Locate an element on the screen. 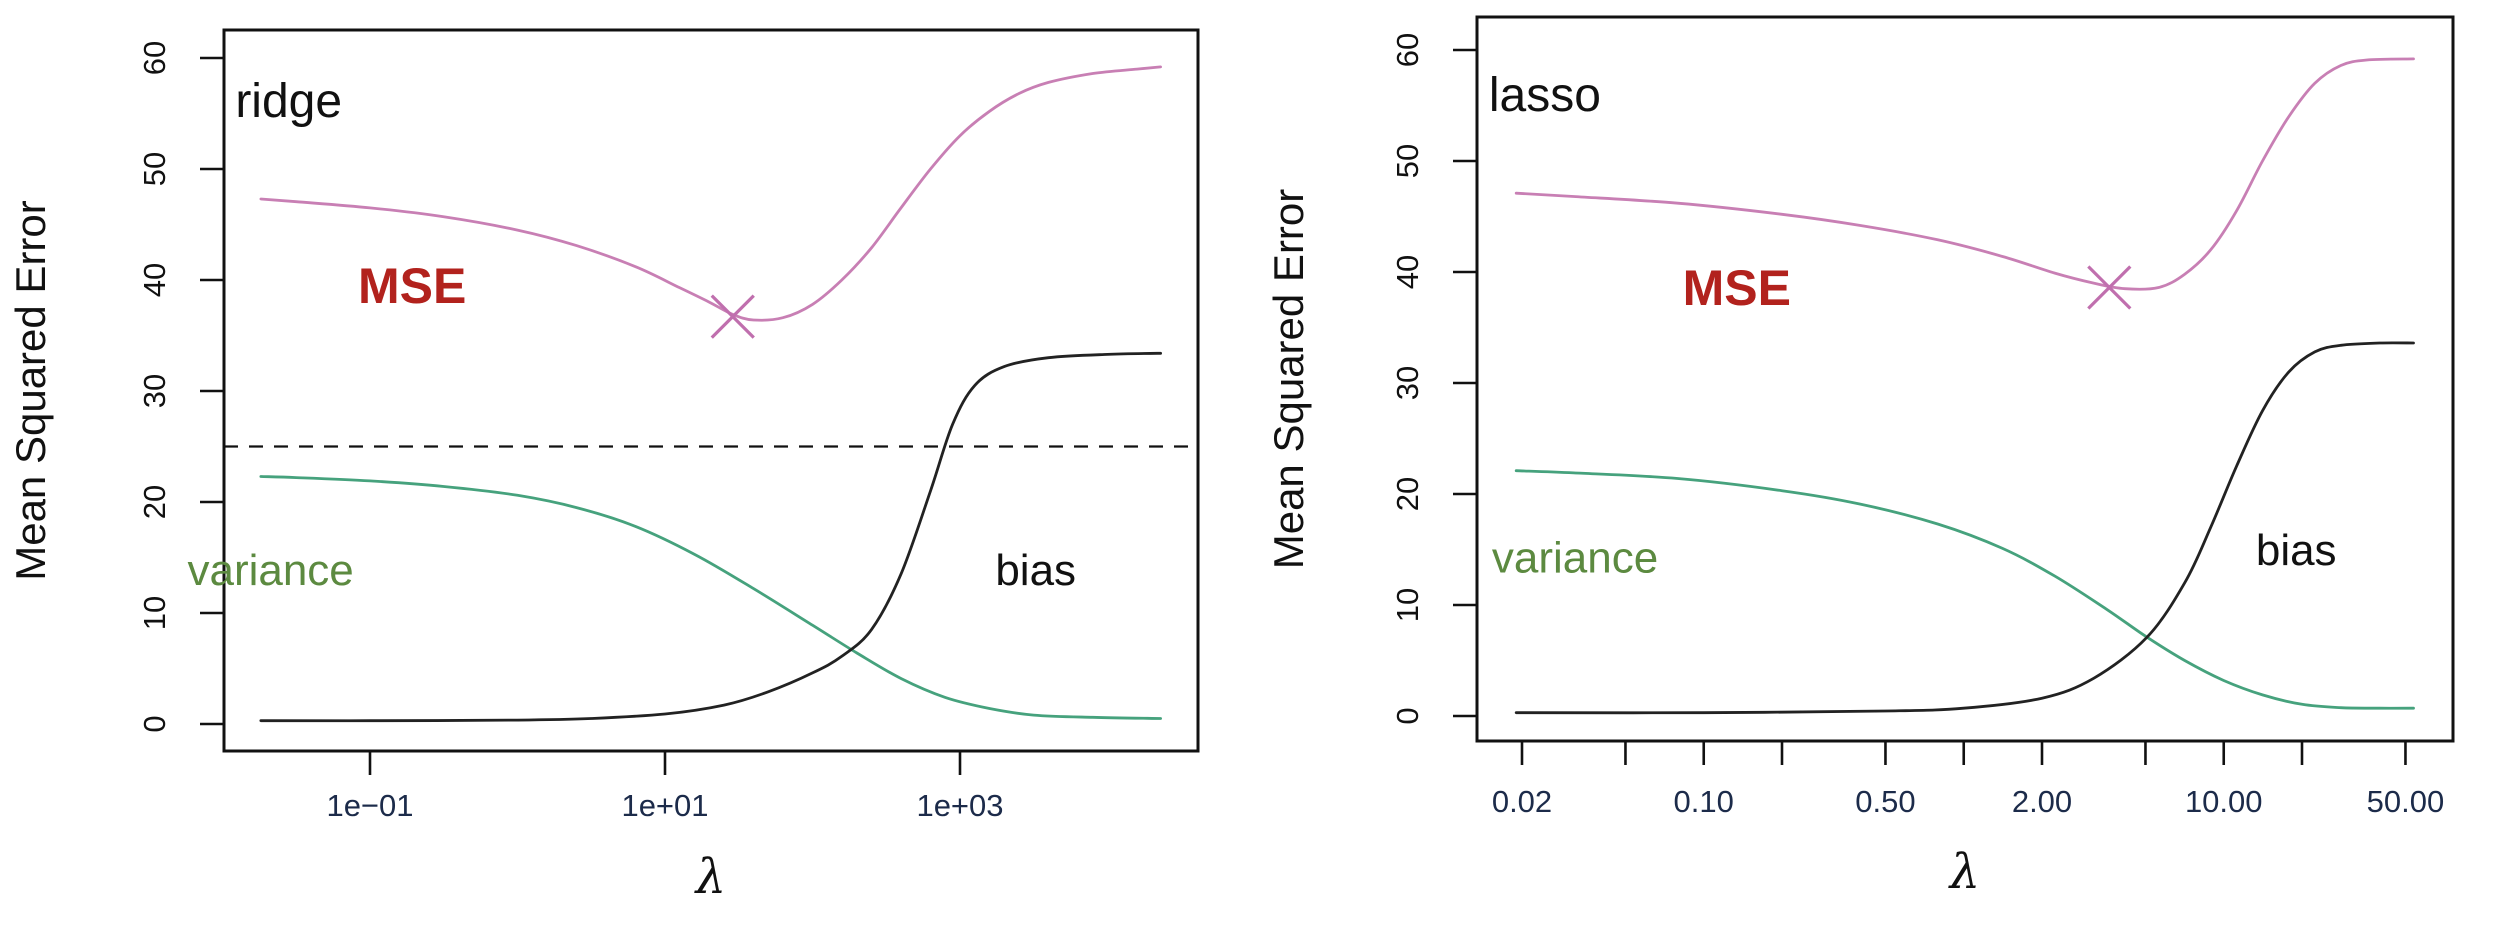  ridge-y-tick-label: 40 is located at coordinates (154, 280).